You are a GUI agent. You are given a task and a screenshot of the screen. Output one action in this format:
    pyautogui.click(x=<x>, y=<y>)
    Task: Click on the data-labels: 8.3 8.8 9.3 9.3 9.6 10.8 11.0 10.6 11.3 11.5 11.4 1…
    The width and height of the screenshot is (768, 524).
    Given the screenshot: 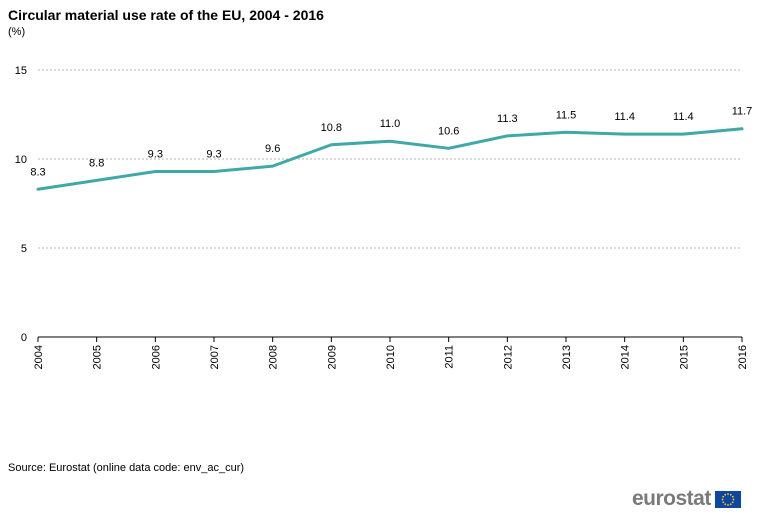 What is the action you would take?
    pyautogui.click(x=391, y=142)
    